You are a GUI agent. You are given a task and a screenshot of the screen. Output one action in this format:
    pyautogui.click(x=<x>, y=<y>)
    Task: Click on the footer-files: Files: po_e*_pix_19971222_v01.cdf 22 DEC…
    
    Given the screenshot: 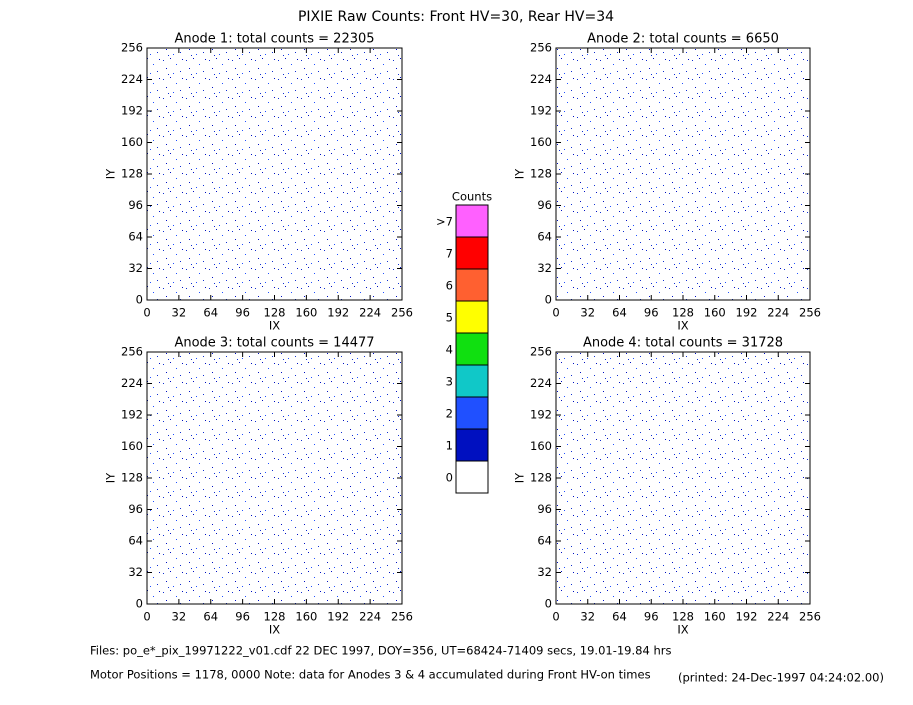 What is the action you would take?
    pyautogui.click(x=380, y=651)
    